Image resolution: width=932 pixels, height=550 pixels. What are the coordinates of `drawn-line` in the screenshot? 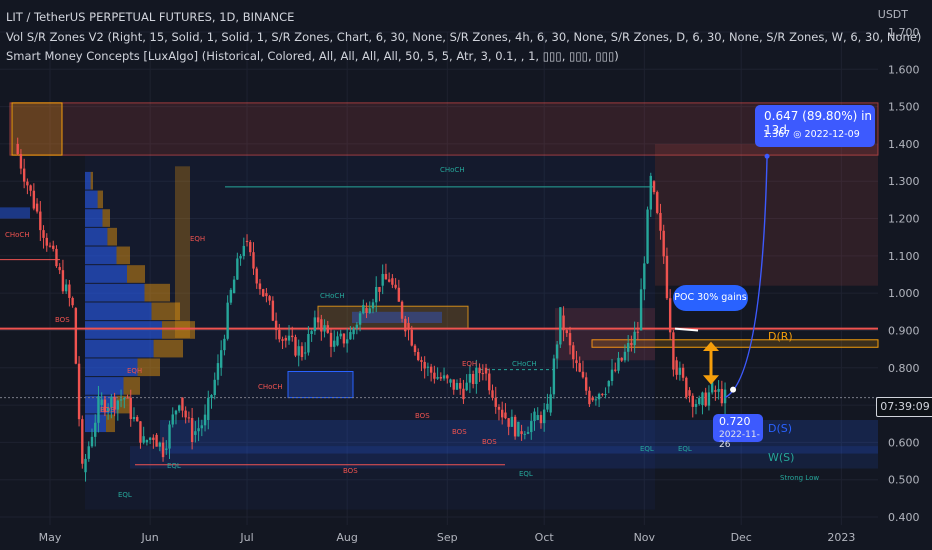 It's located at (686, 329).